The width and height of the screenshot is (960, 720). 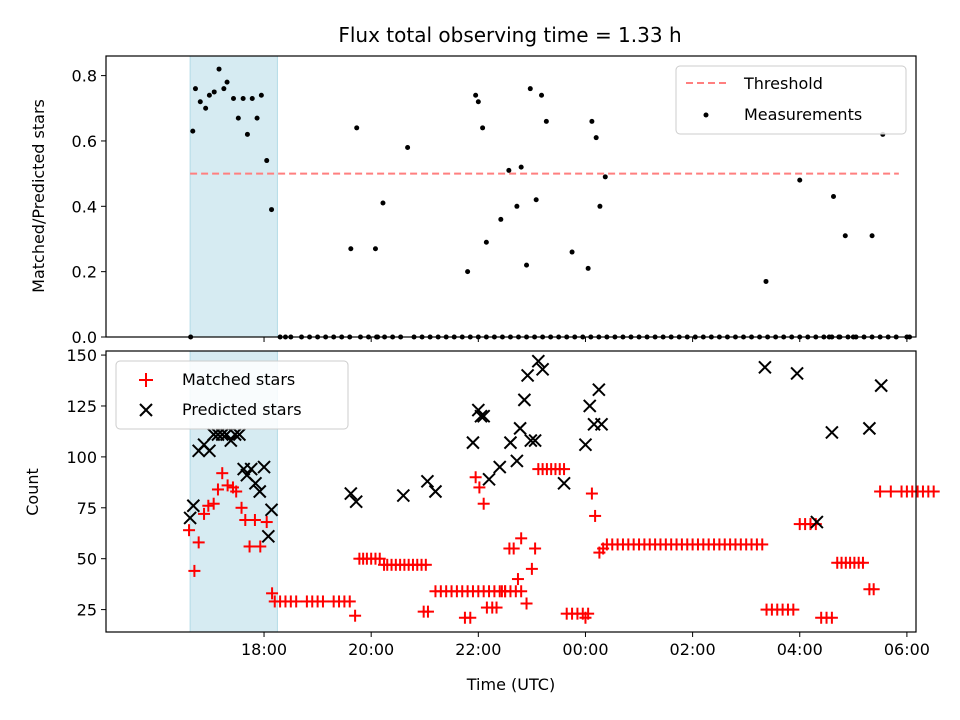 I want to click on count-x-ticks: 18:00 20:00 22:00 00:00 02:00 04:00 06:00, so click(x=585, y=645).